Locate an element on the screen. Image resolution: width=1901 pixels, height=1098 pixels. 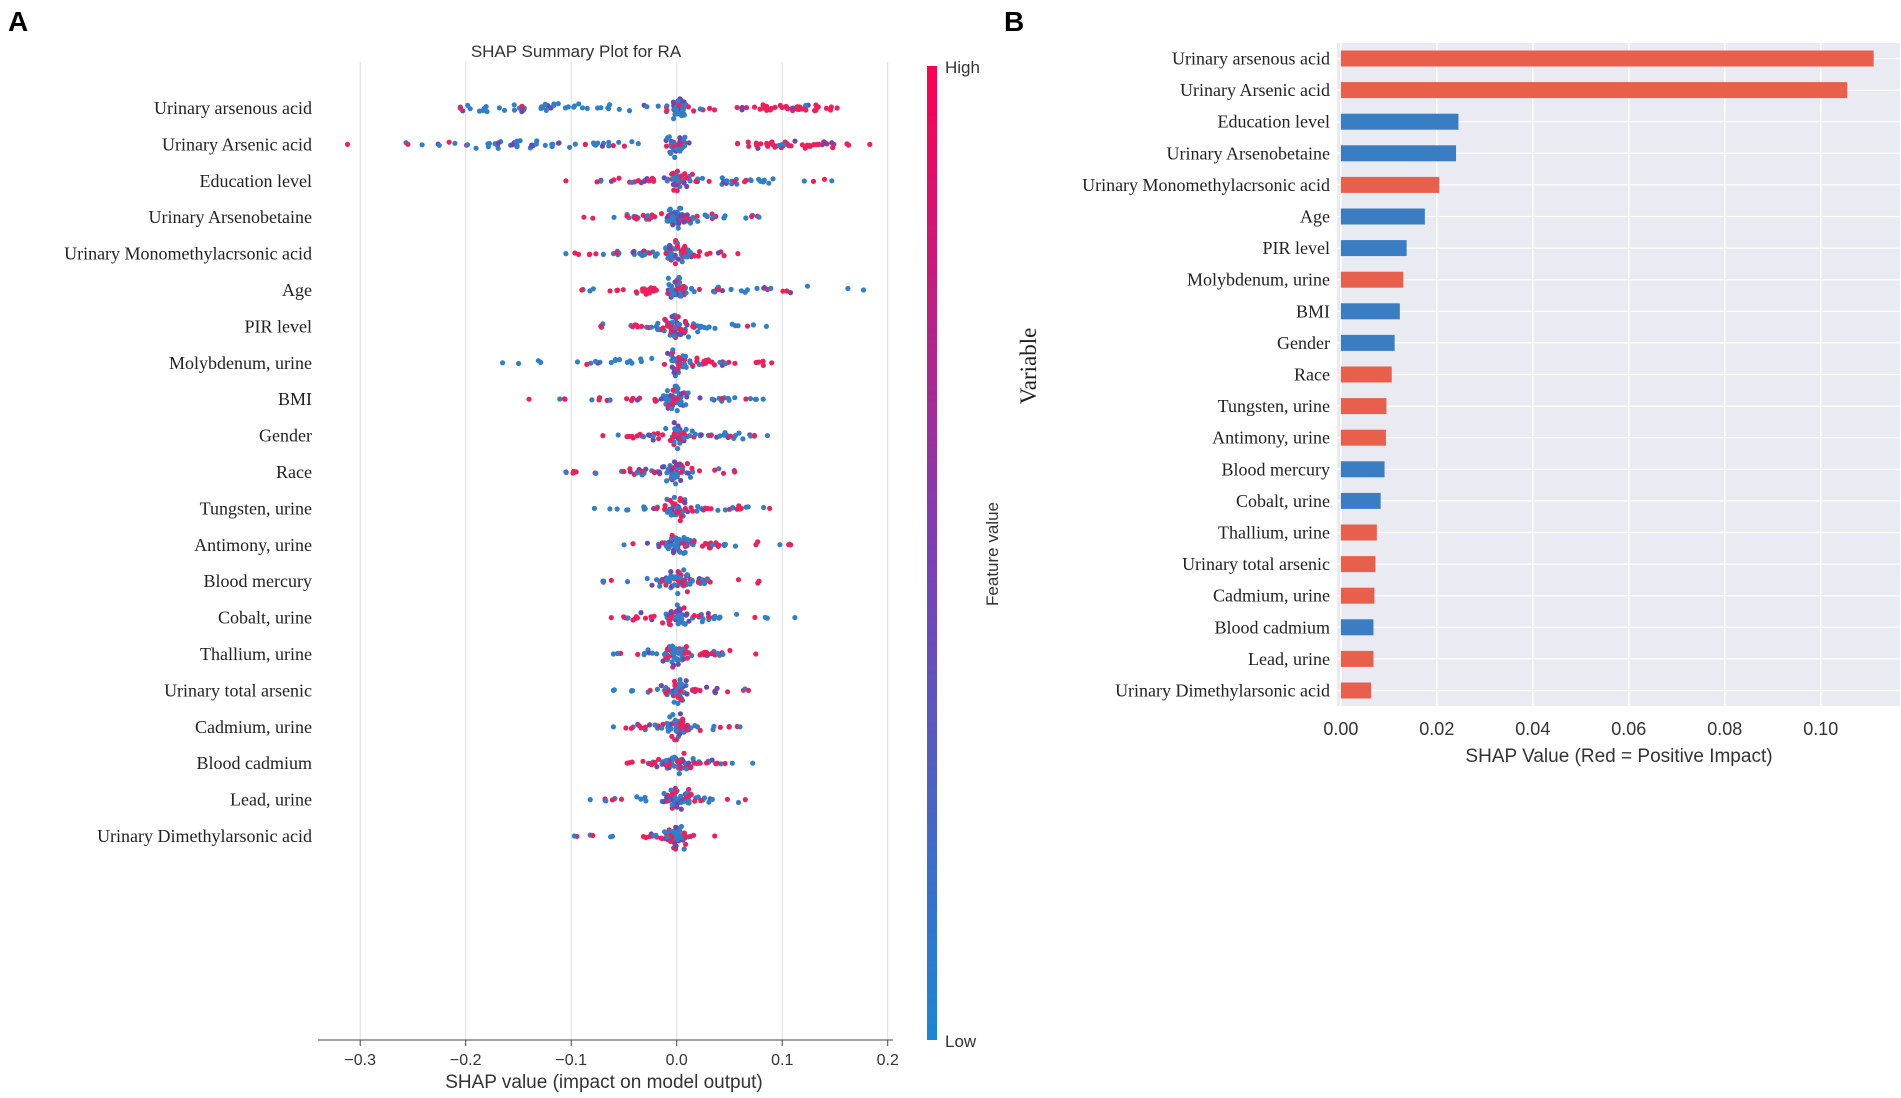
bar-category-label: Cadmium, urine is located at coordinates (1271, 596).